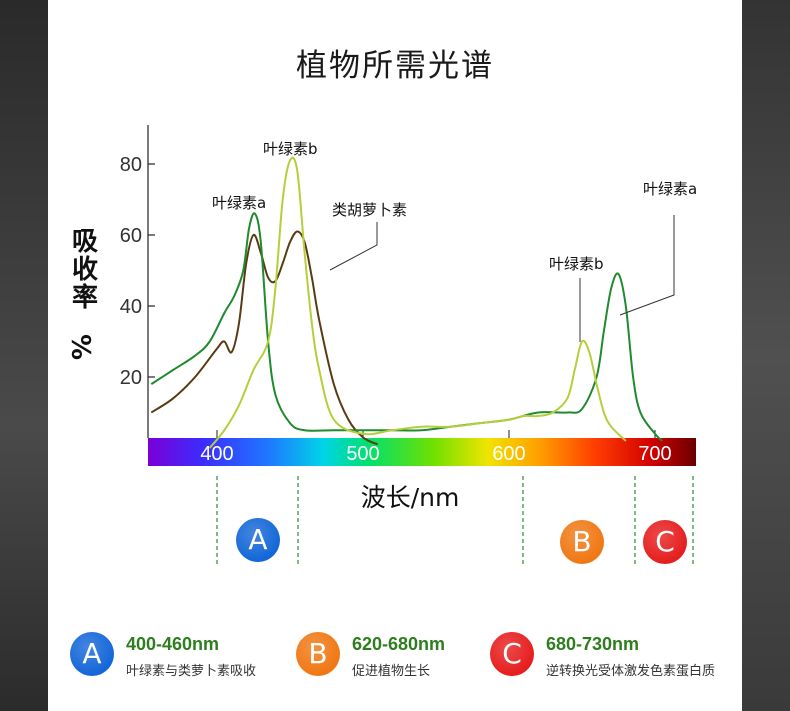  Describe the element at coordinates (631, 671) in the screenshot. I see `legend-description: 逆转换光受体激发色素蛋白质` at that location.